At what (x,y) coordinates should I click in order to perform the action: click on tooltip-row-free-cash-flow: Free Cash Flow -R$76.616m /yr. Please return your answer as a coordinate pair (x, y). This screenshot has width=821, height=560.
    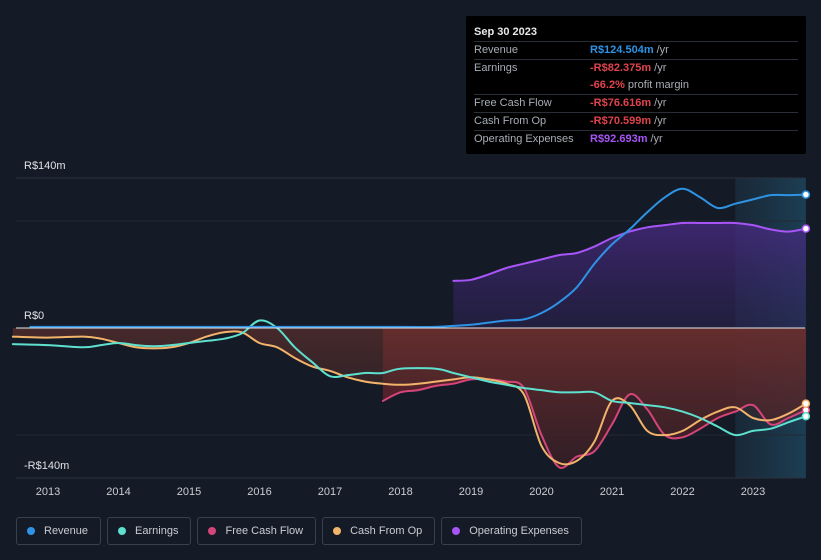
    Looking at the image, I should click on (636, 103).